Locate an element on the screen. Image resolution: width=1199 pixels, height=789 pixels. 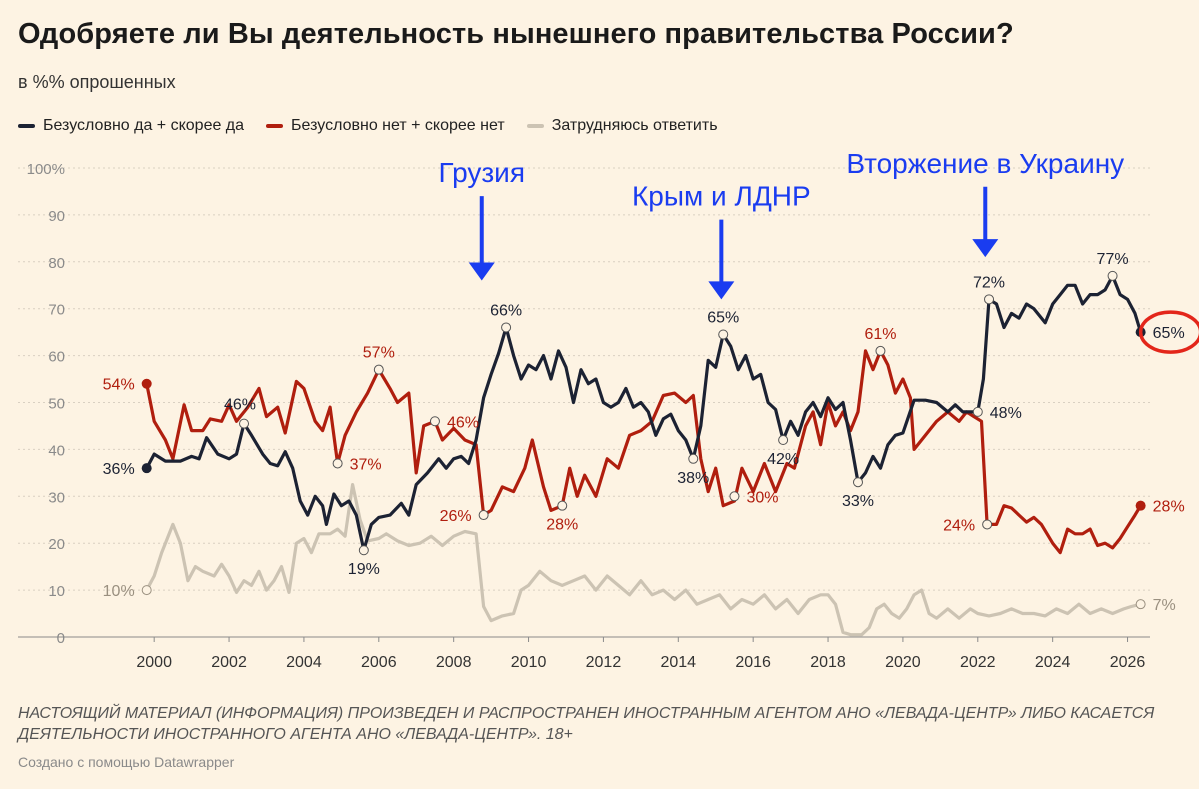
x-tick-label: 2006 is located at coordinates (379, 662).